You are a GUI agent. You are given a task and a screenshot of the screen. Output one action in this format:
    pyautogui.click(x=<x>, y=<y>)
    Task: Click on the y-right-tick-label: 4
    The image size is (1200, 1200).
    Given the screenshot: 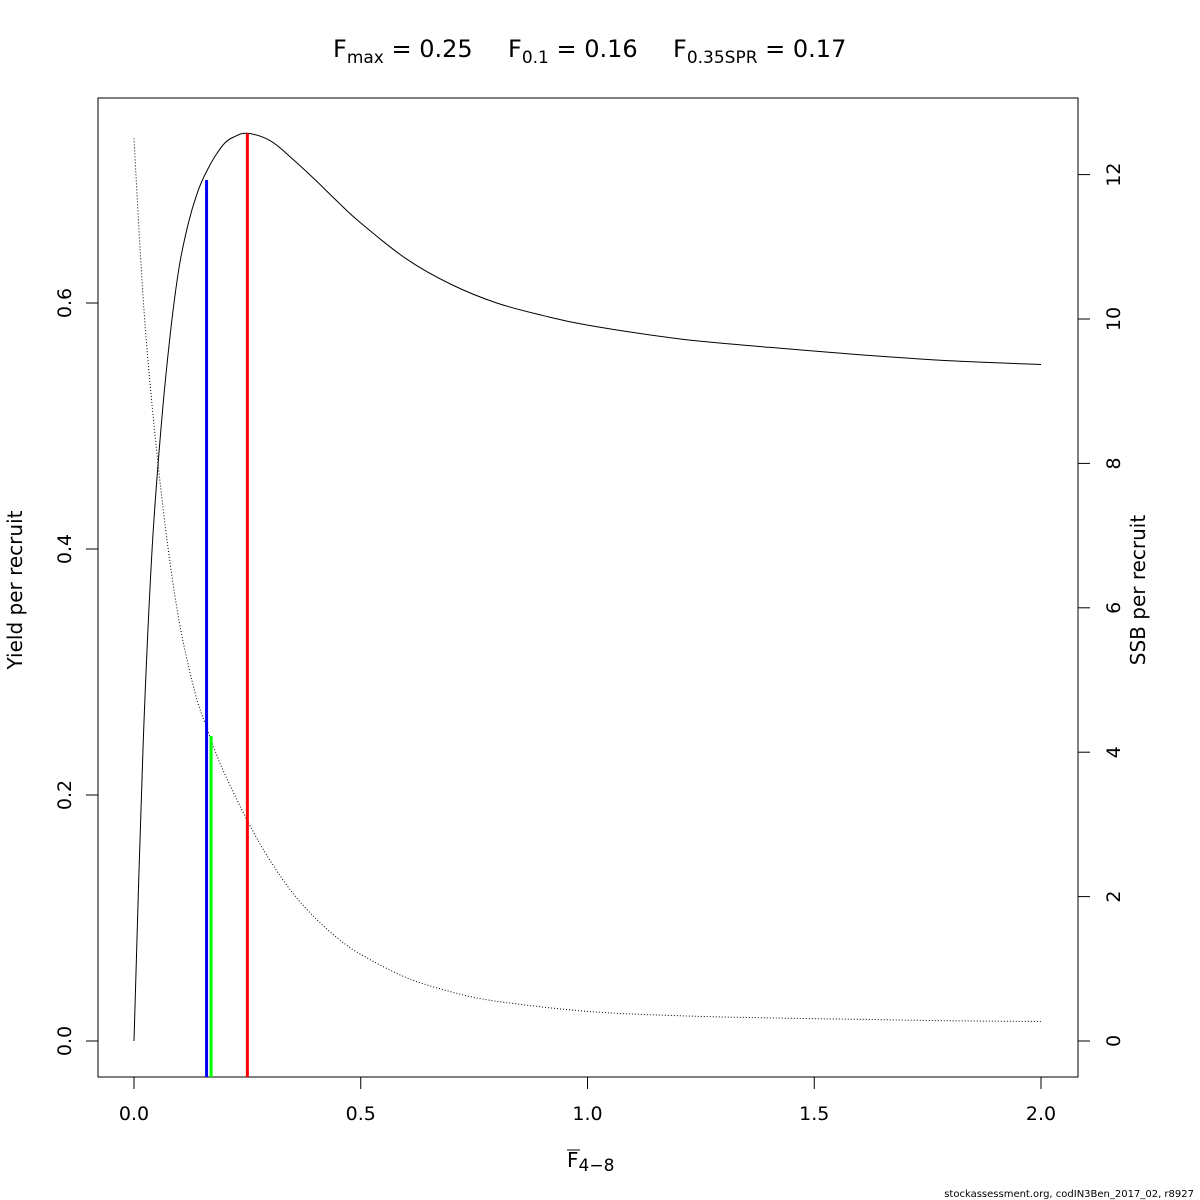 What is the action you would take?
    pyautogui.click(x=1114, y=752)
    